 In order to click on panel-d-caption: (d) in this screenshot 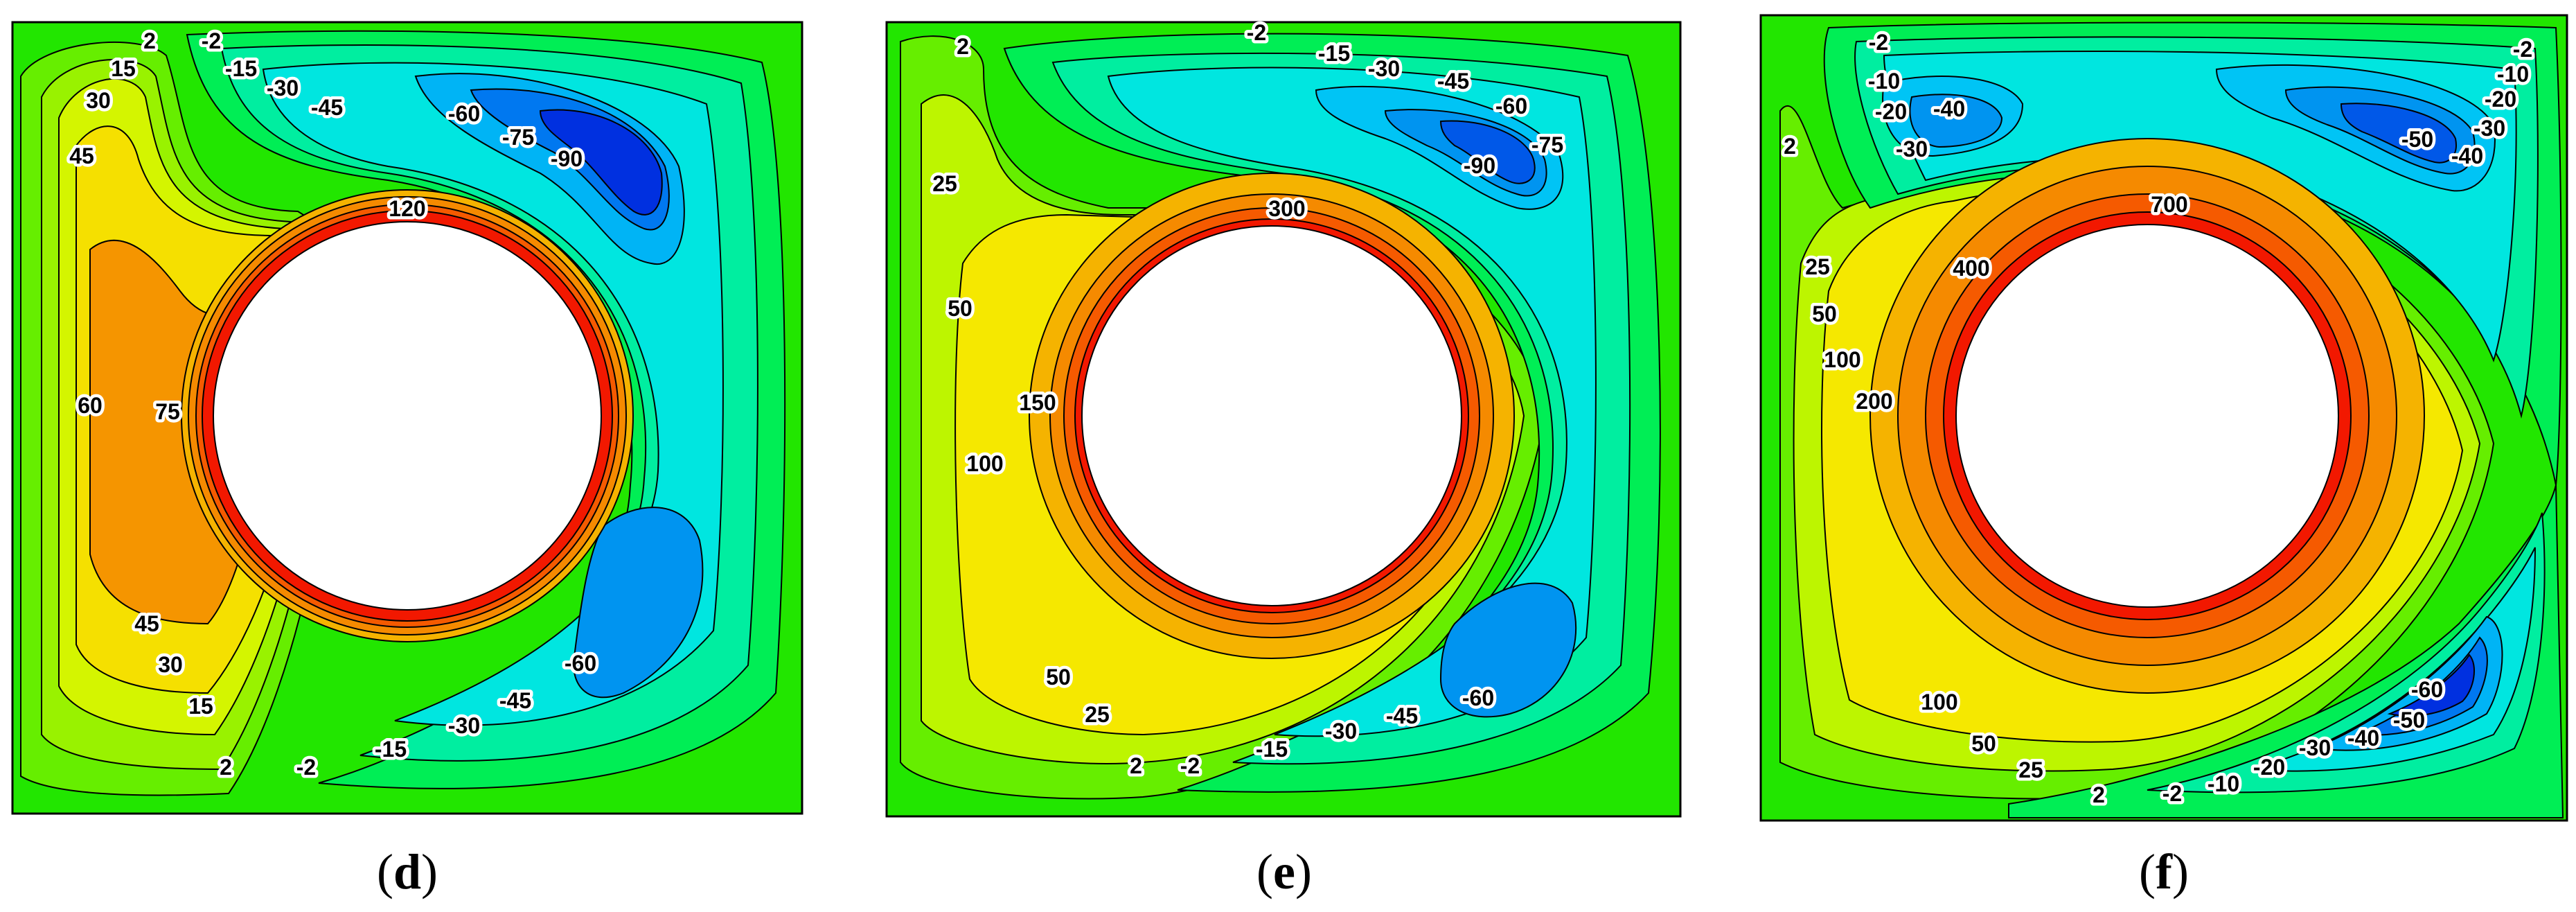, I will do `click(407, 872)`.